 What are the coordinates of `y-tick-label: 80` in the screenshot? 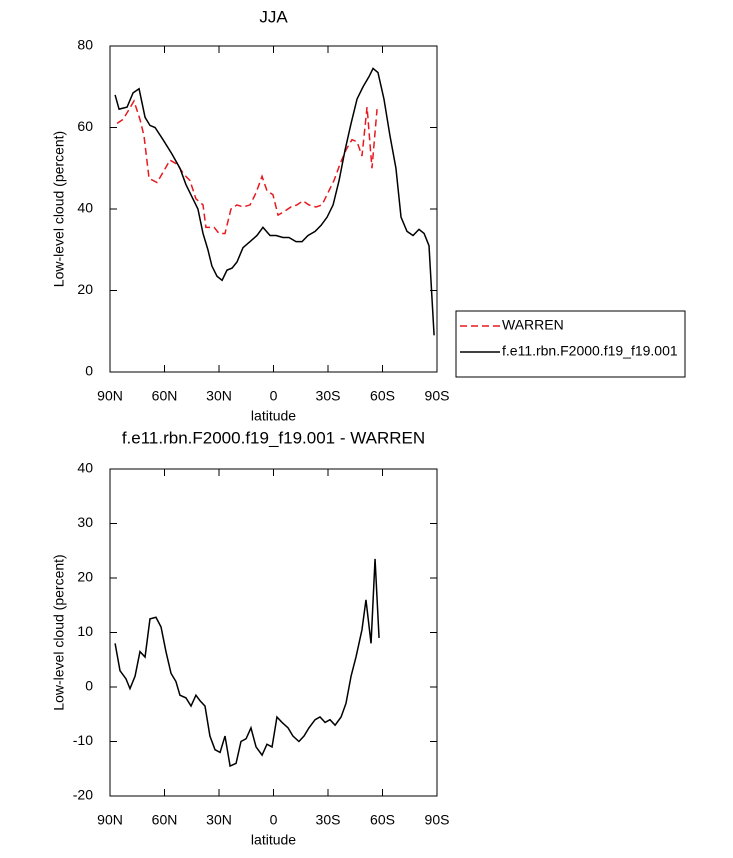 It's located at (85, 45).